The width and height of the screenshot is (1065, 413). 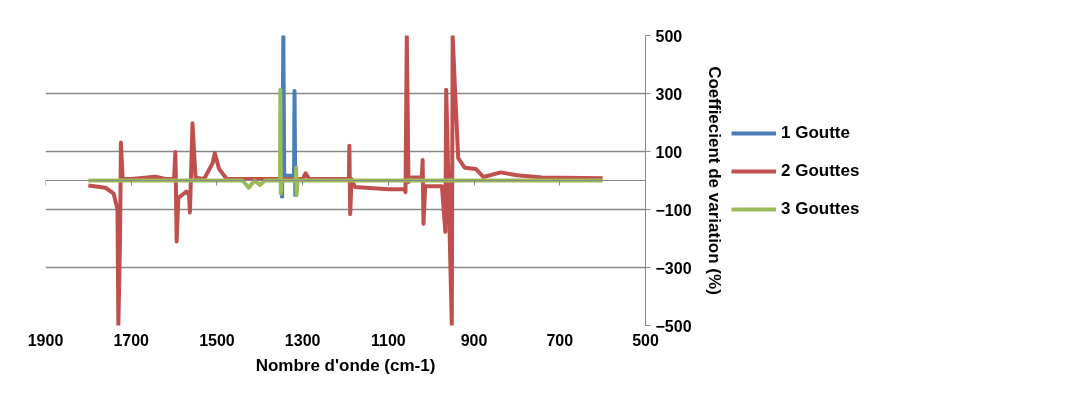 What do you see at coordinates (820, 208) in the screenshot?
I see `legend-label: 3 Gouttes` at bounding box center [820, 208].